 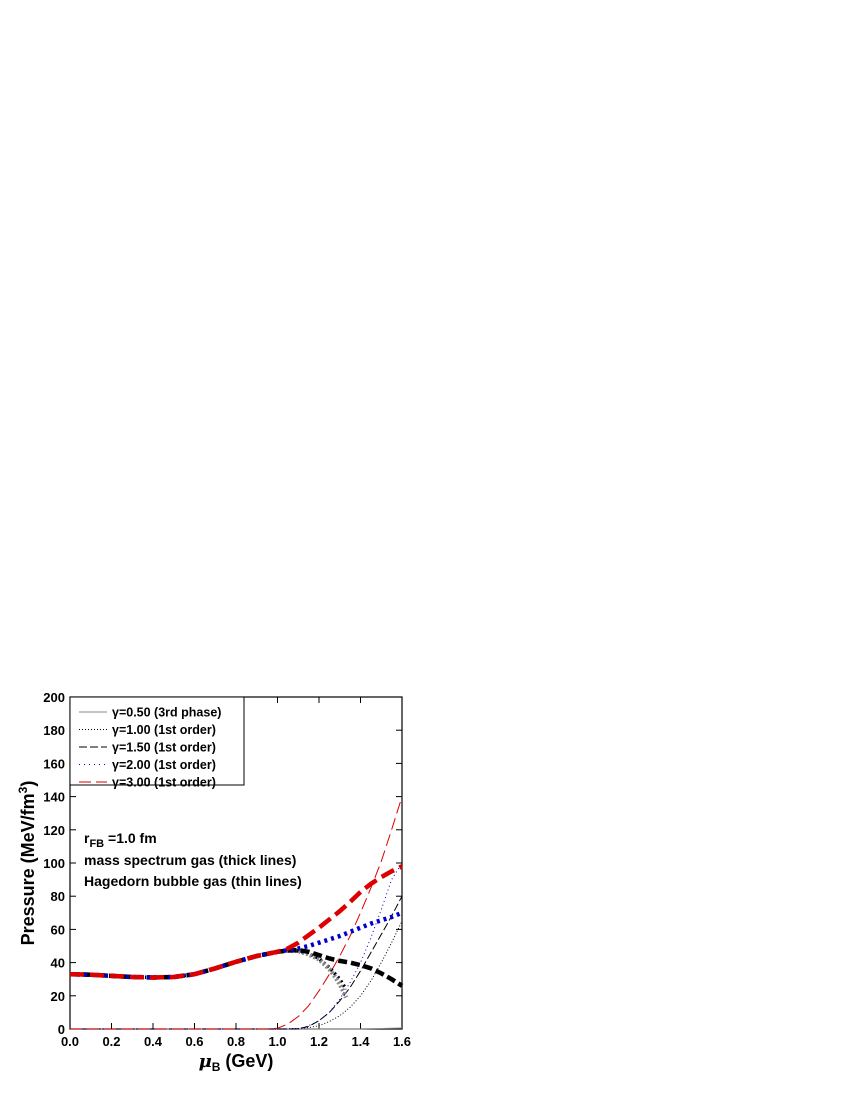 What do you see at coordinates (61, 1029) in the screenshot?
I see `y-tick-label: 0` at bounding box center [61, 1029].